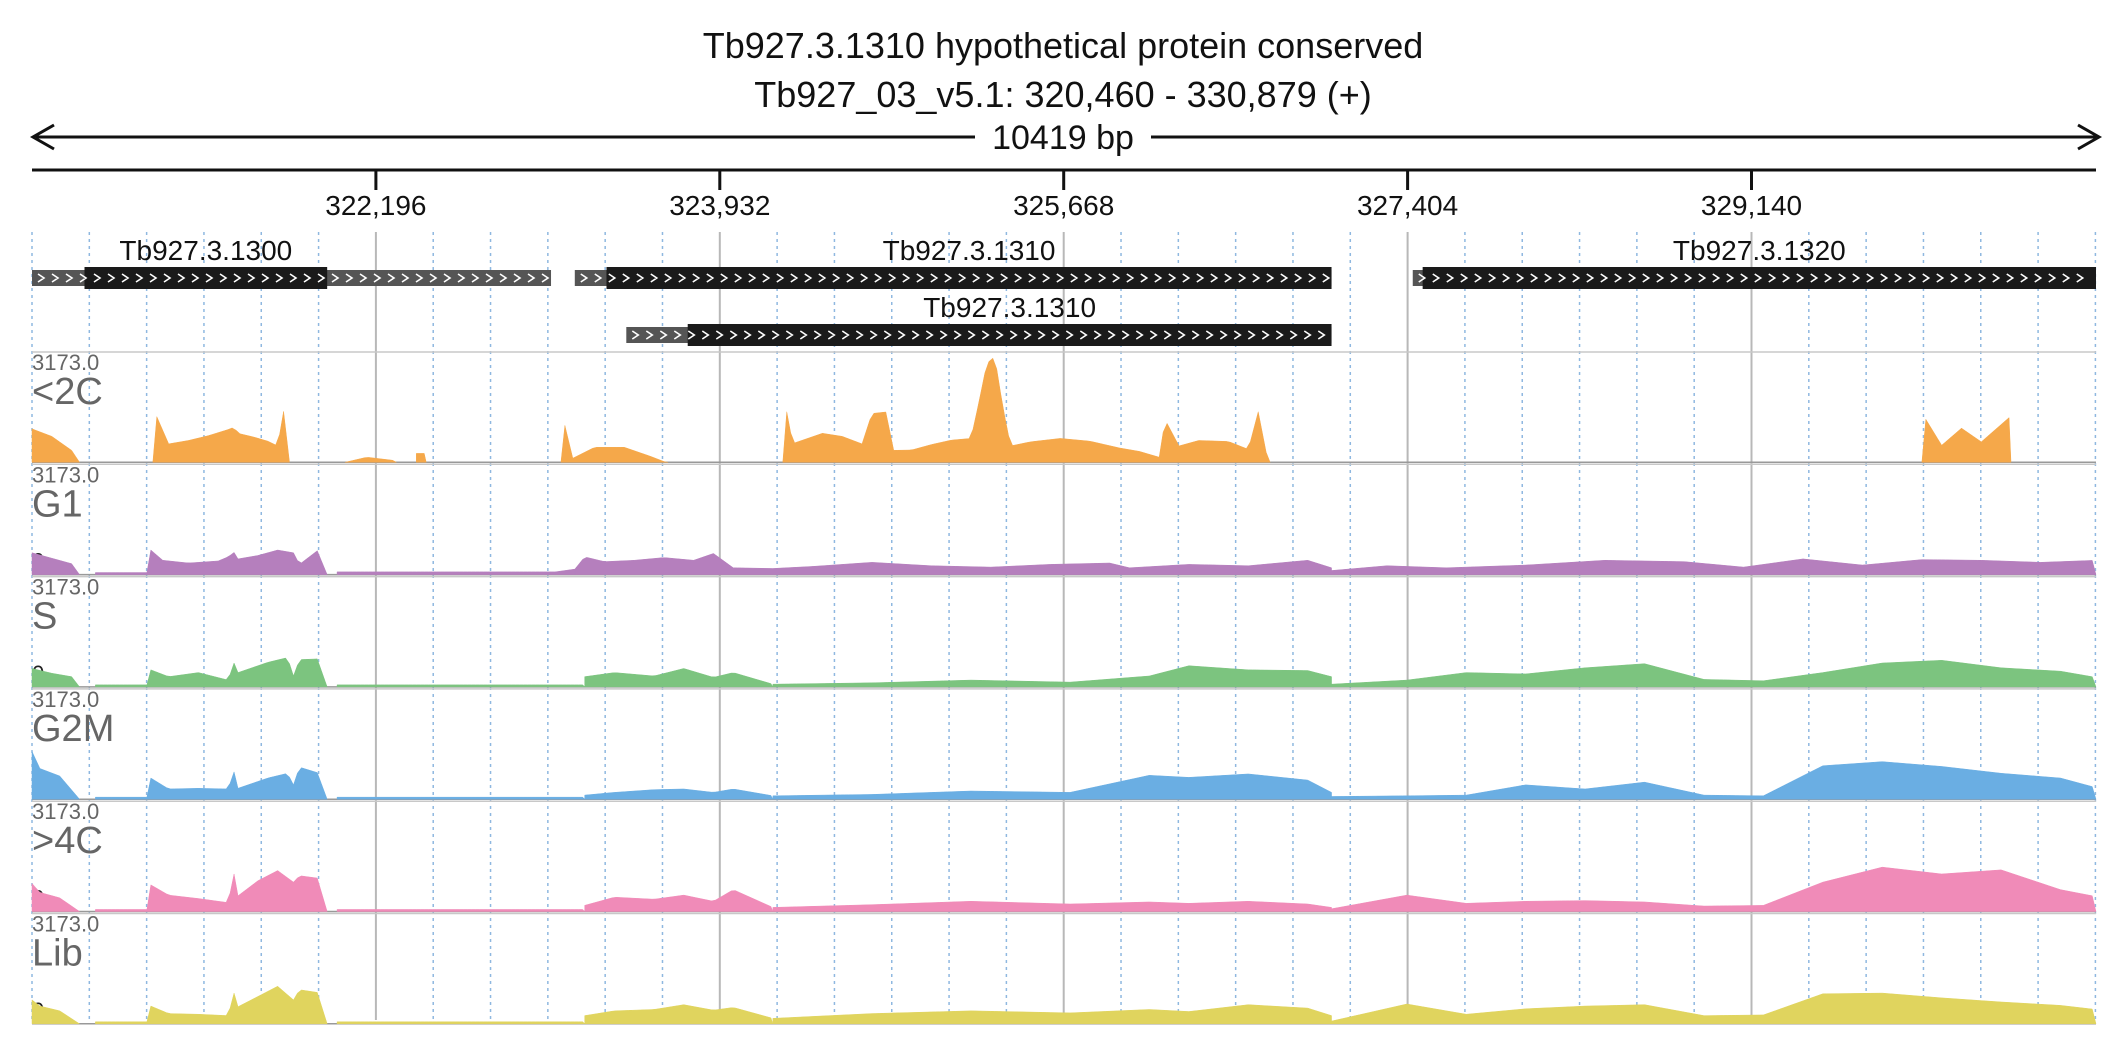  I want to click on gene-feature: Tb927.3.1320, so click(1754, 262).